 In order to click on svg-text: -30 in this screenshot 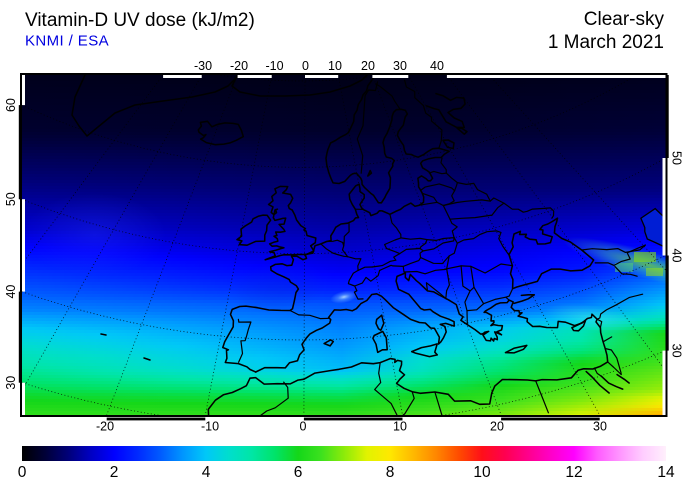, I will do `click(203, 66)`.